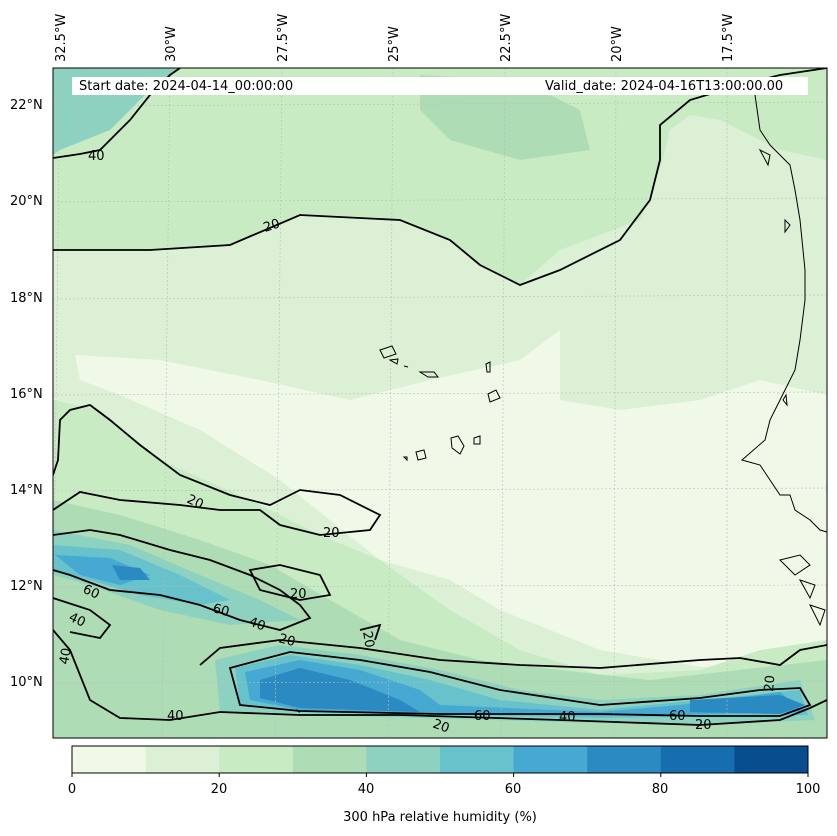 This screenshot has height=836, width=837. What do you see at coordinates (171, 44) in the screenshot?
I see `lon-tick-label: 30°W` at bounding box center [171, 44].